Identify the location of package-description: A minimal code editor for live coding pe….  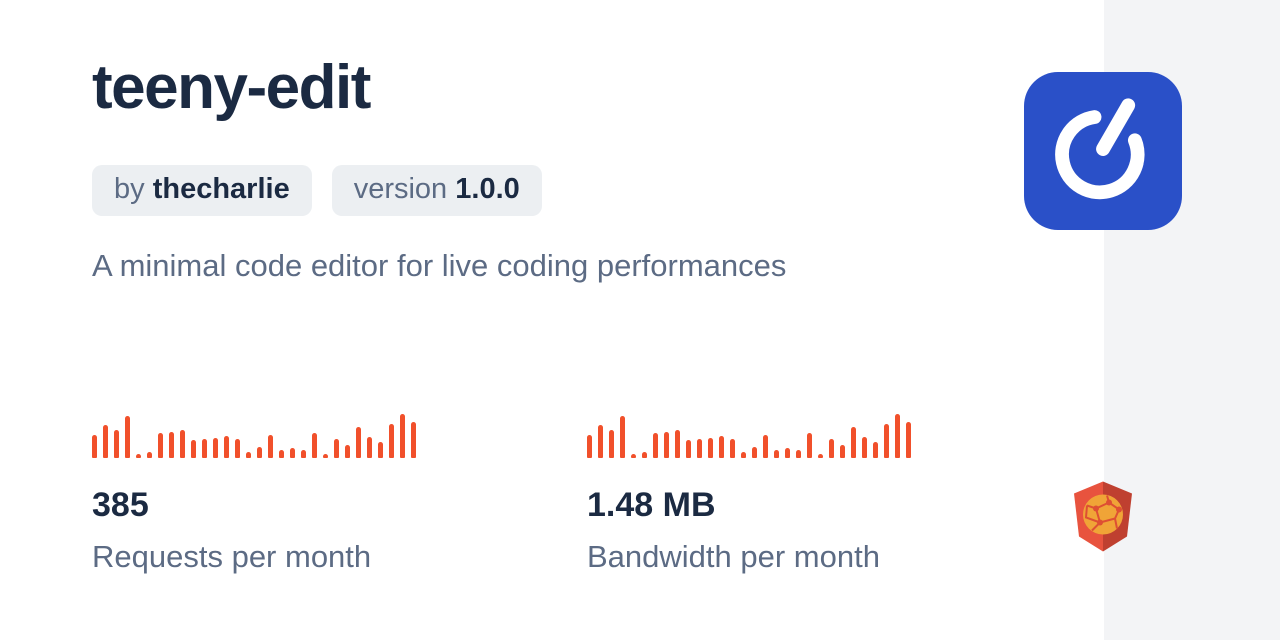
(439, 265).